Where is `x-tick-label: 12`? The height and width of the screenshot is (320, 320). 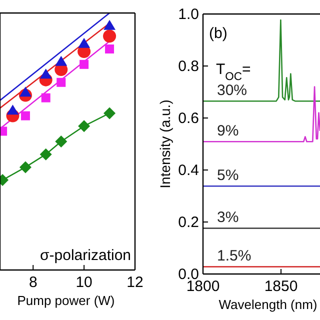
x-tick-label: 12 is located at coordinates (135, 282).